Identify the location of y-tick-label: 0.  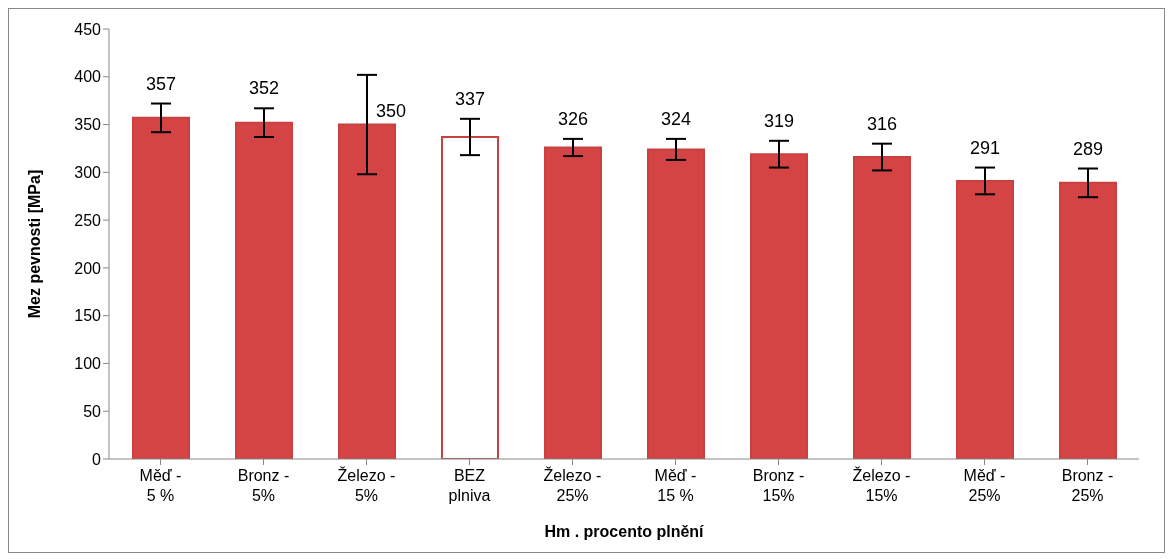
(97, 459).